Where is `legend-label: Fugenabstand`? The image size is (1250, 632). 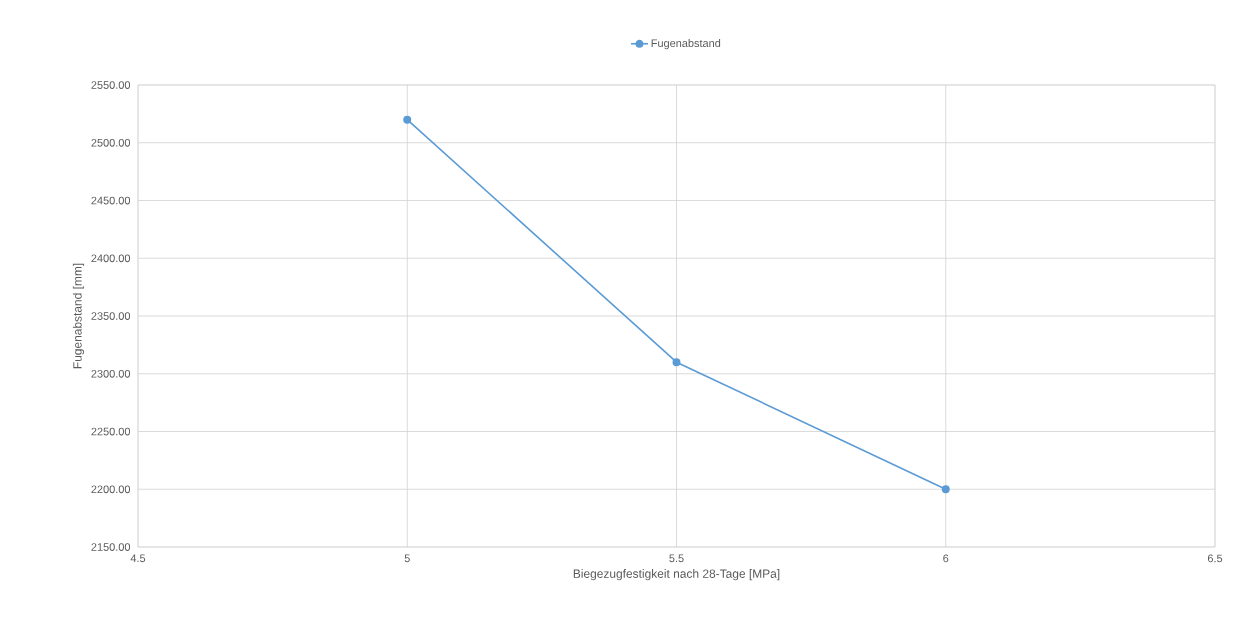
legend-label: Fugenabstand is located at coordinates (686, 44).